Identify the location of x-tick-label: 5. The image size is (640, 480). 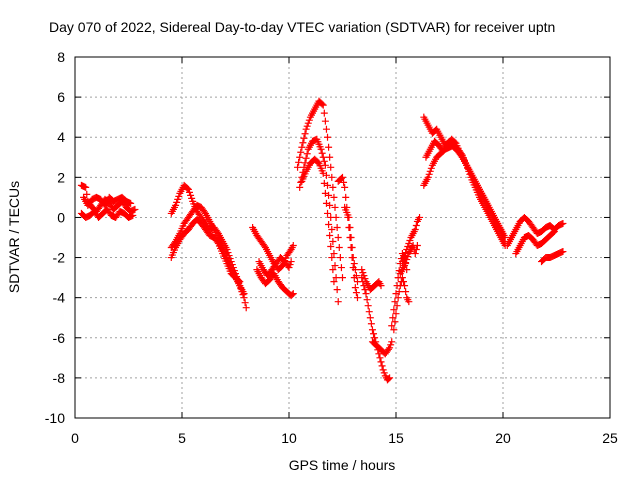
(182, 438).